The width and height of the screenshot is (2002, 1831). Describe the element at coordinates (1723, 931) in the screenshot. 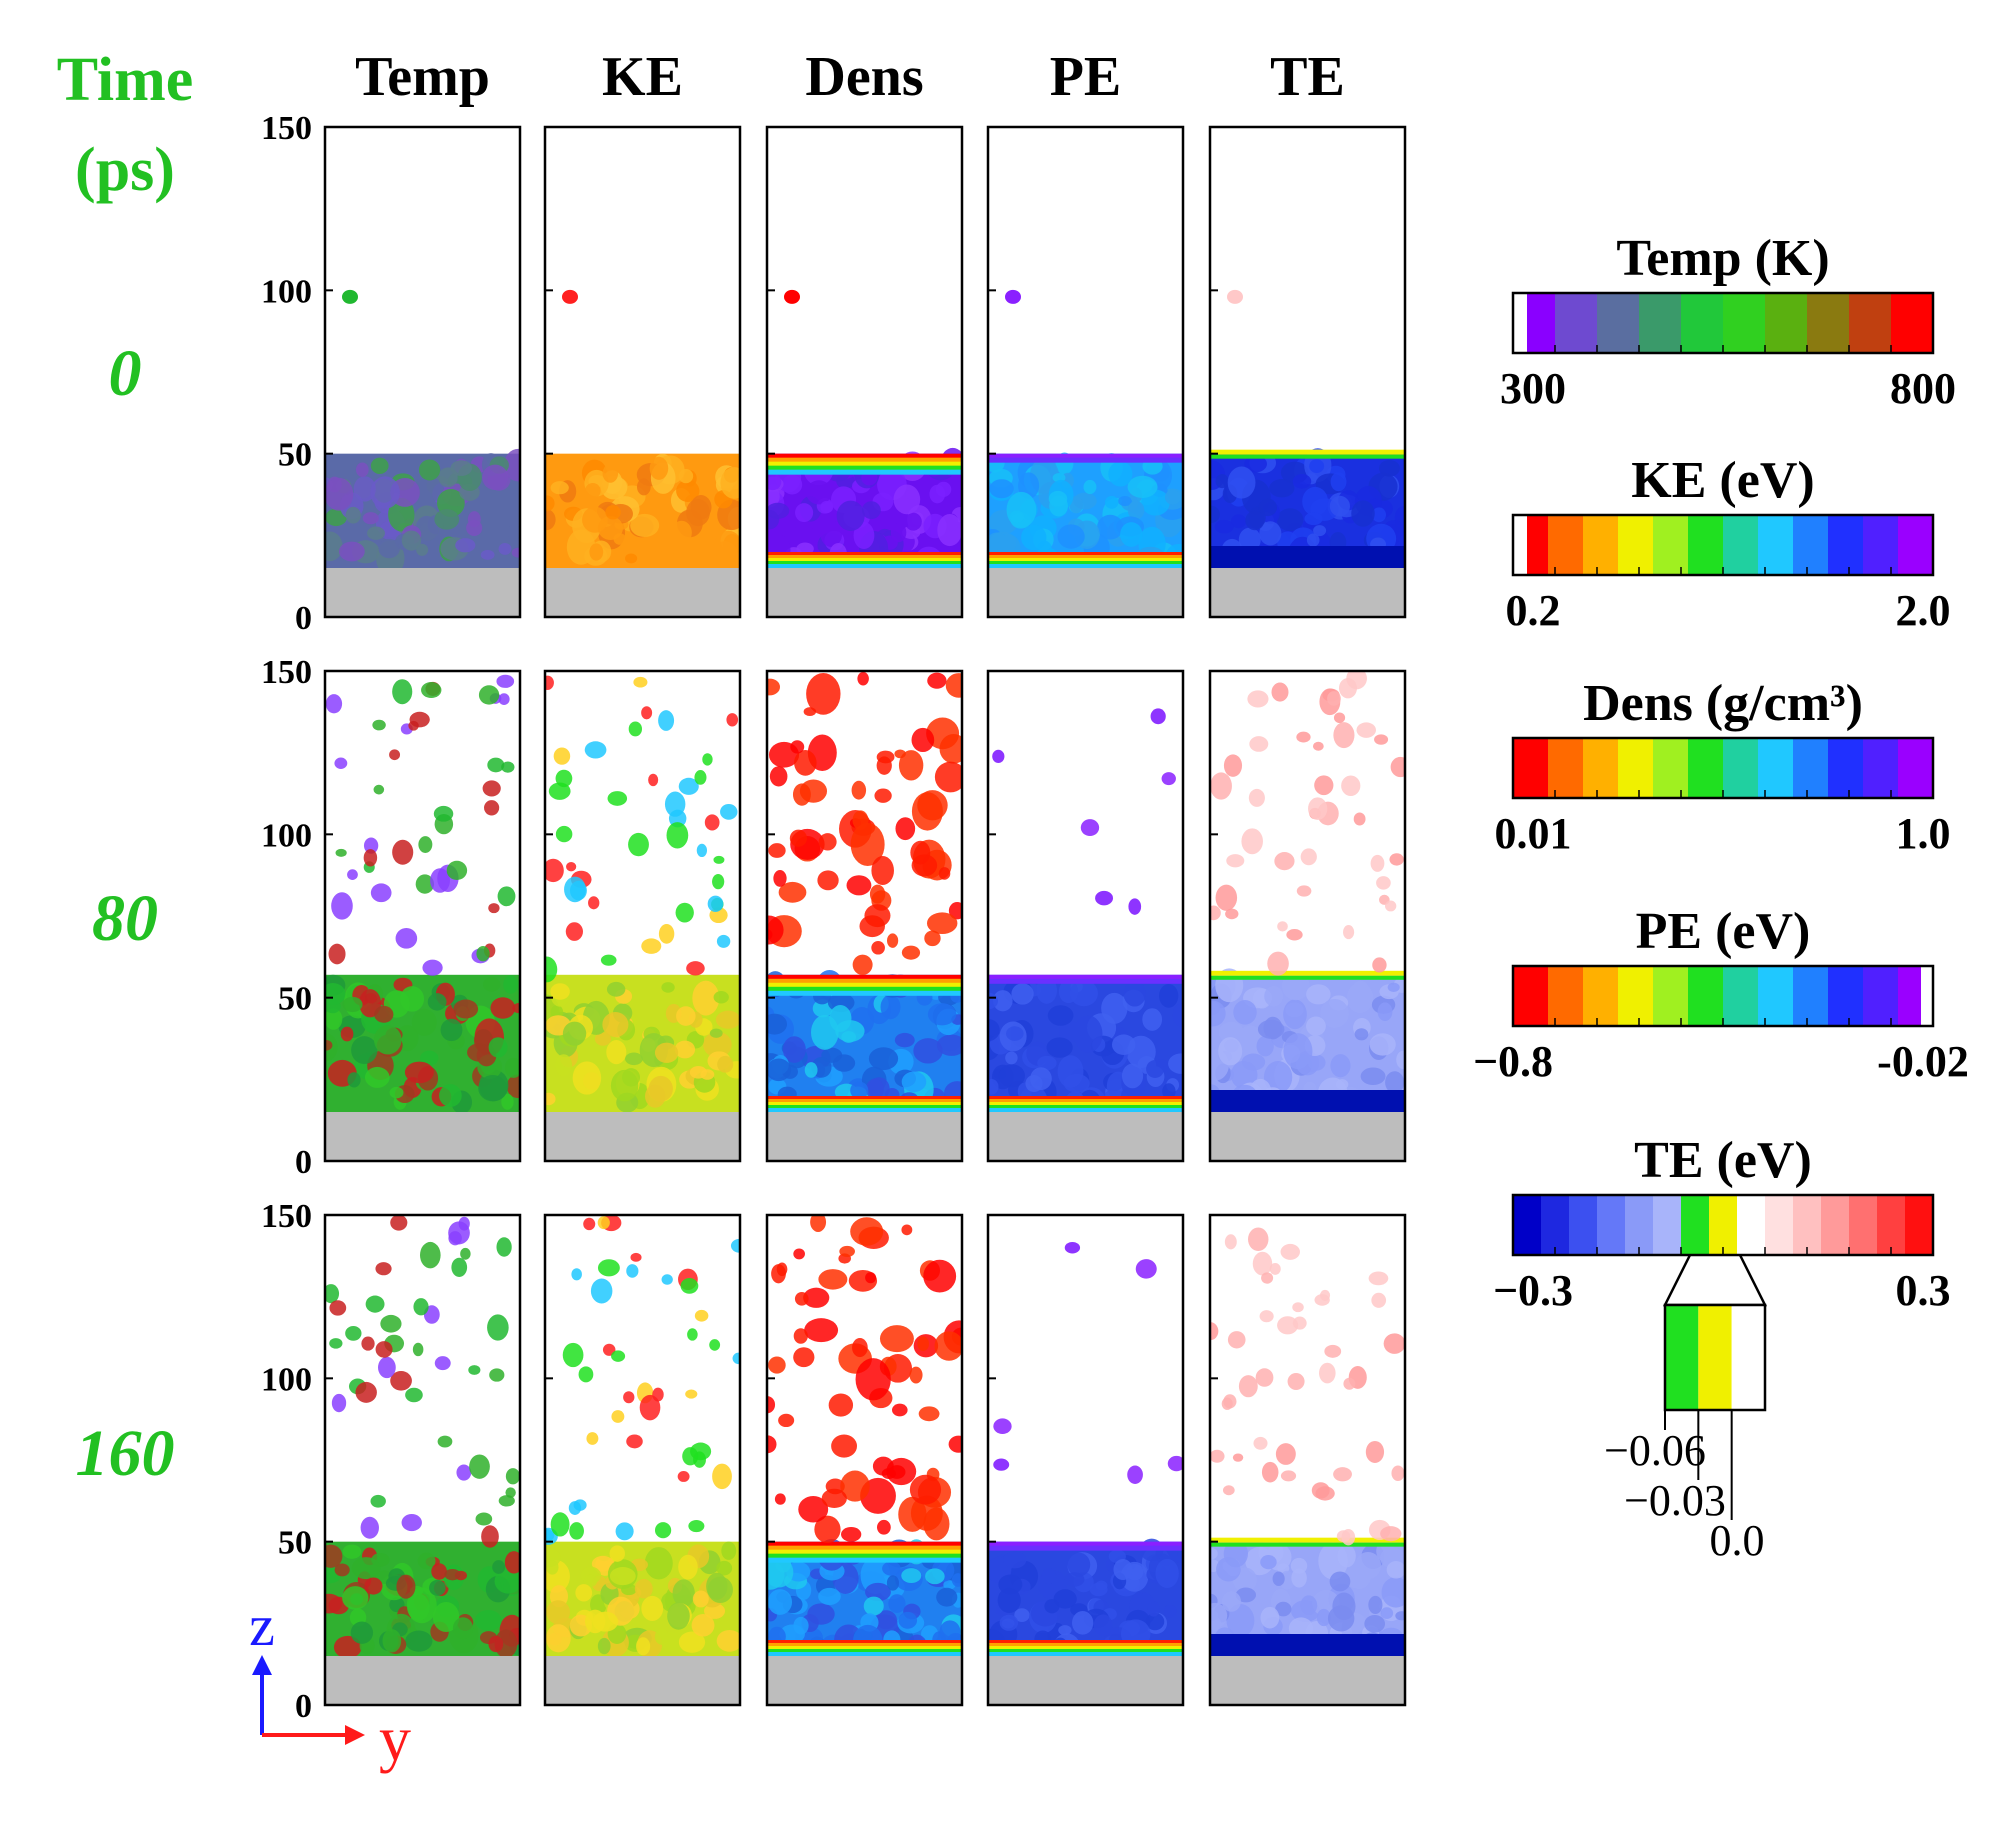

I see `colorbar-title: PE (eV)` at that location.